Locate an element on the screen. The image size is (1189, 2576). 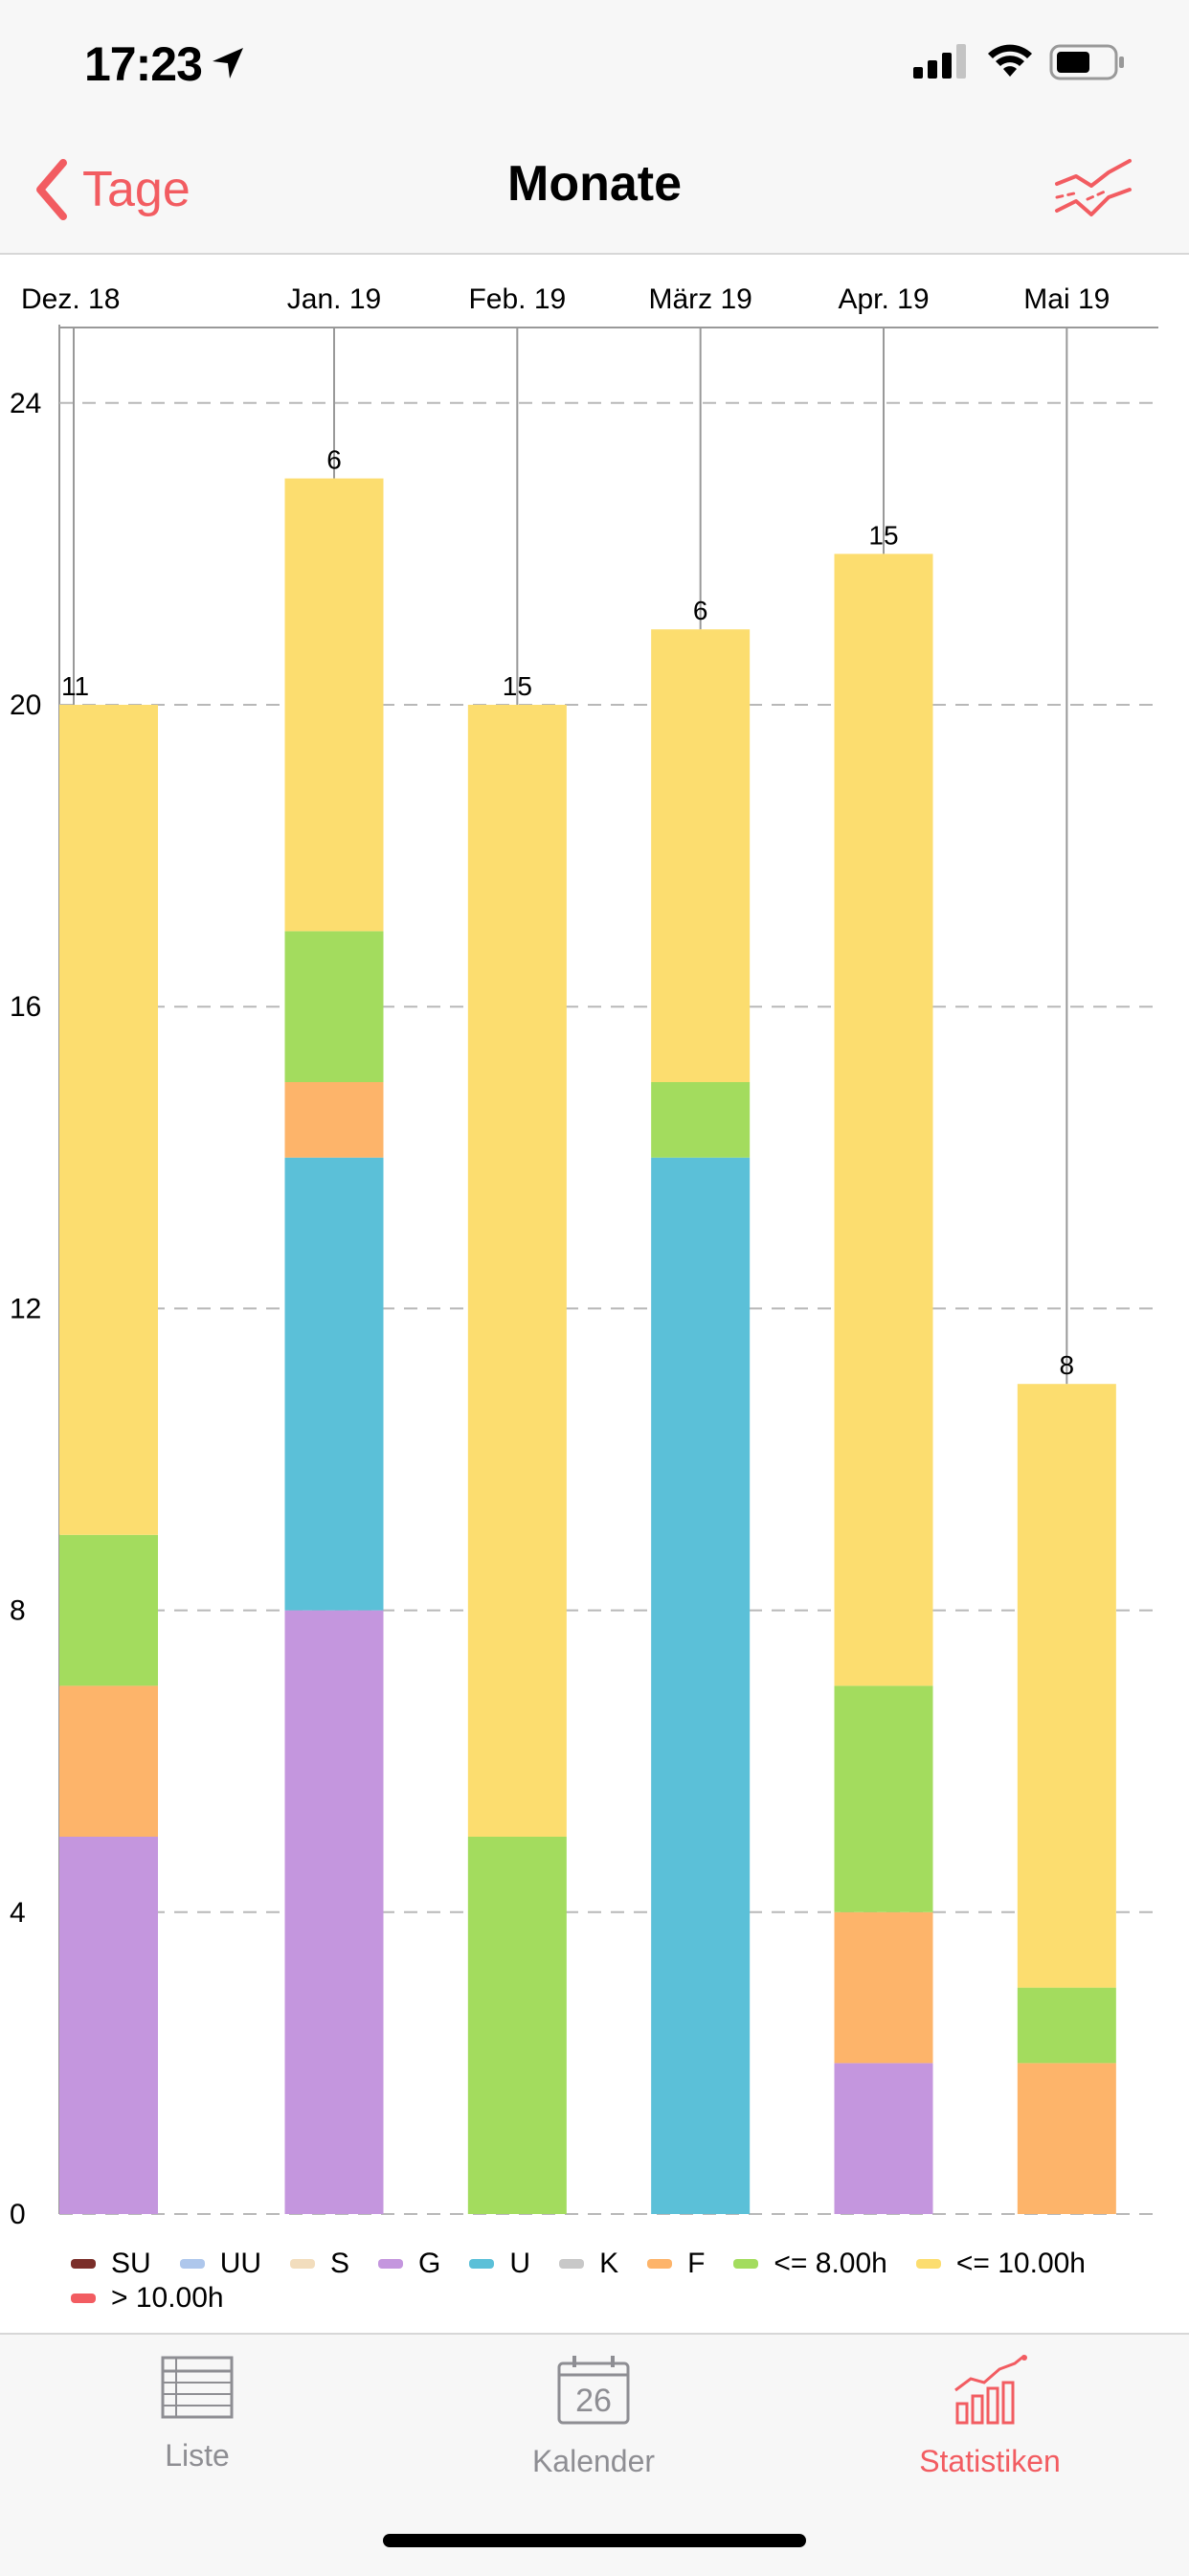
legend-label: <= 10.00h is located at coordinates (1020, 2263).